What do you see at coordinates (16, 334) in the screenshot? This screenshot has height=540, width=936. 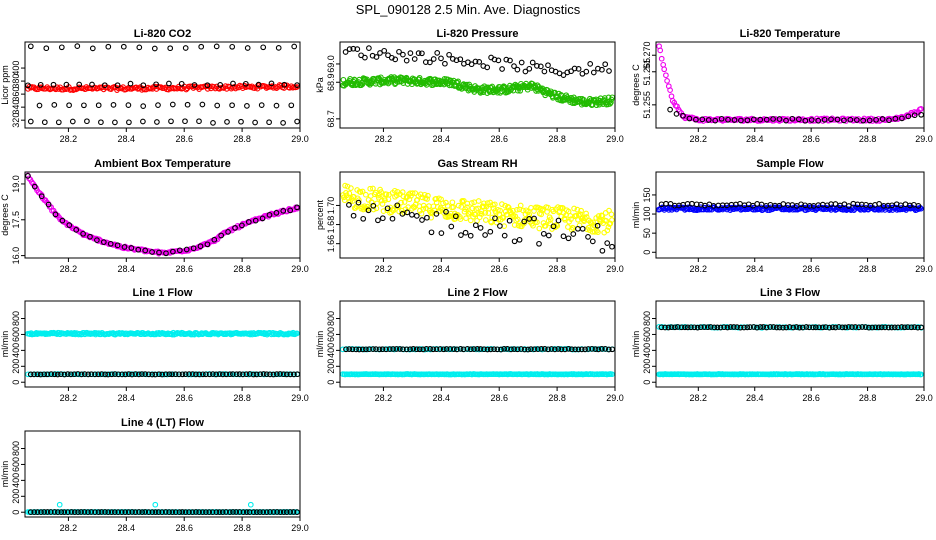 I see `y-tick-label: 600` at bounding box center [16, 334].